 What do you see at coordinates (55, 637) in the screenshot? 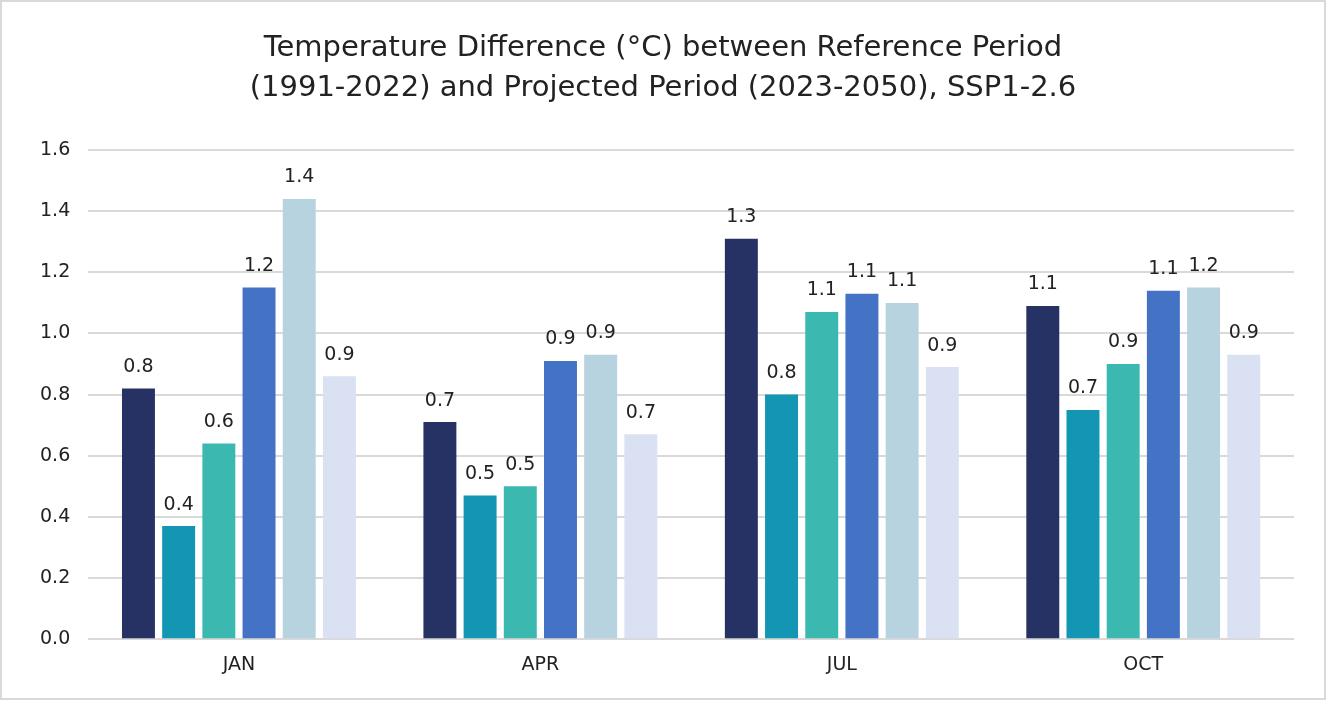
I see `y-tick-label: 0.0` at bounding box center [55, 637].